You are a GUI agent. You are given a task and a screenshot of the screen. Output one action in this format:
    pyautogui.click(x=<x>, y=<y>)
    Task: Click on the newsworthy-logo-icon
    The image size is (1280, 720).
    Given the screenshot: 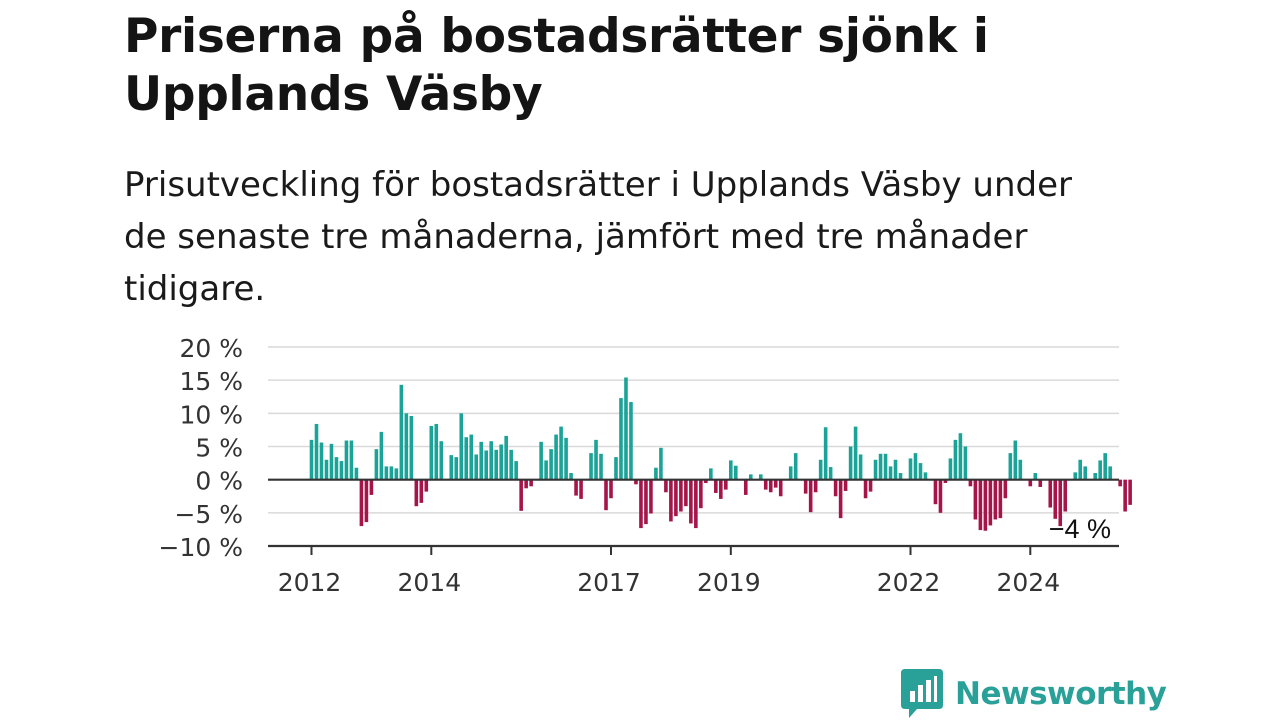 What is the action you would take?
    pyautogui.click(x=922, y=693)
    